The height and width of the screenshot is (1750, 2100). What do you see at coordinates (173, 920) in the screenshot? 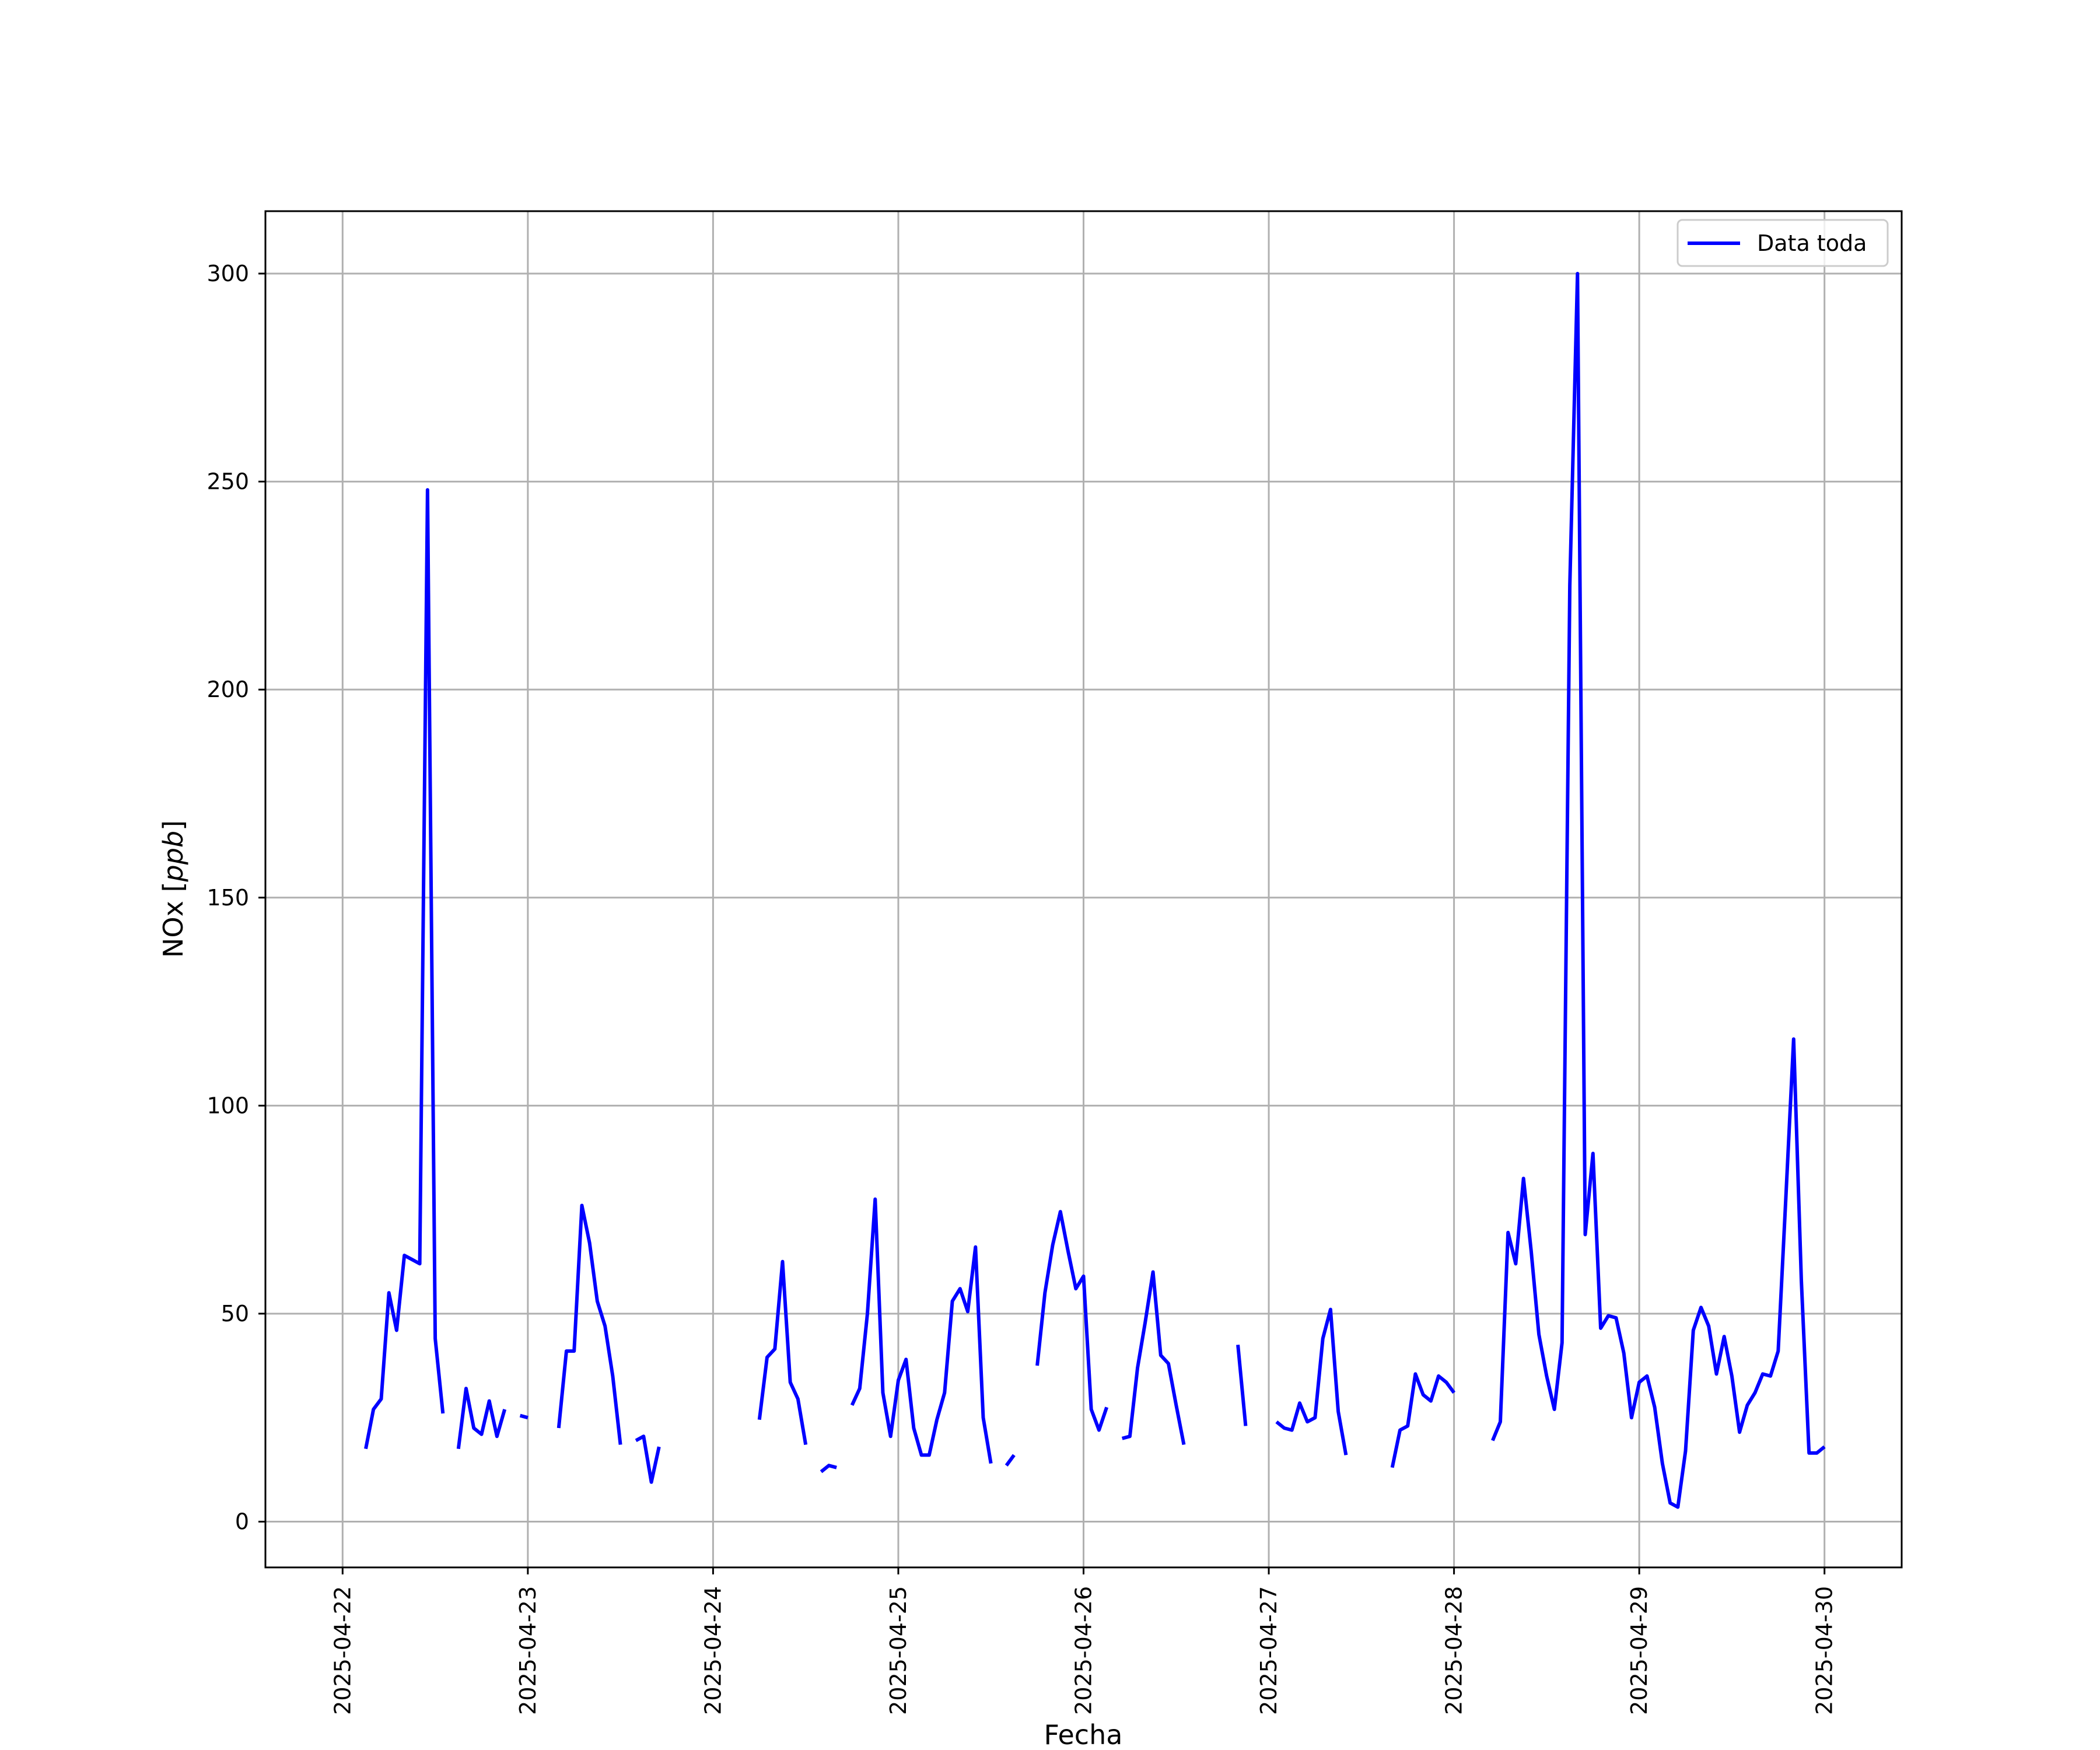
I see `y-axis-label-text: NOx [` at bounding box center [173, 920].